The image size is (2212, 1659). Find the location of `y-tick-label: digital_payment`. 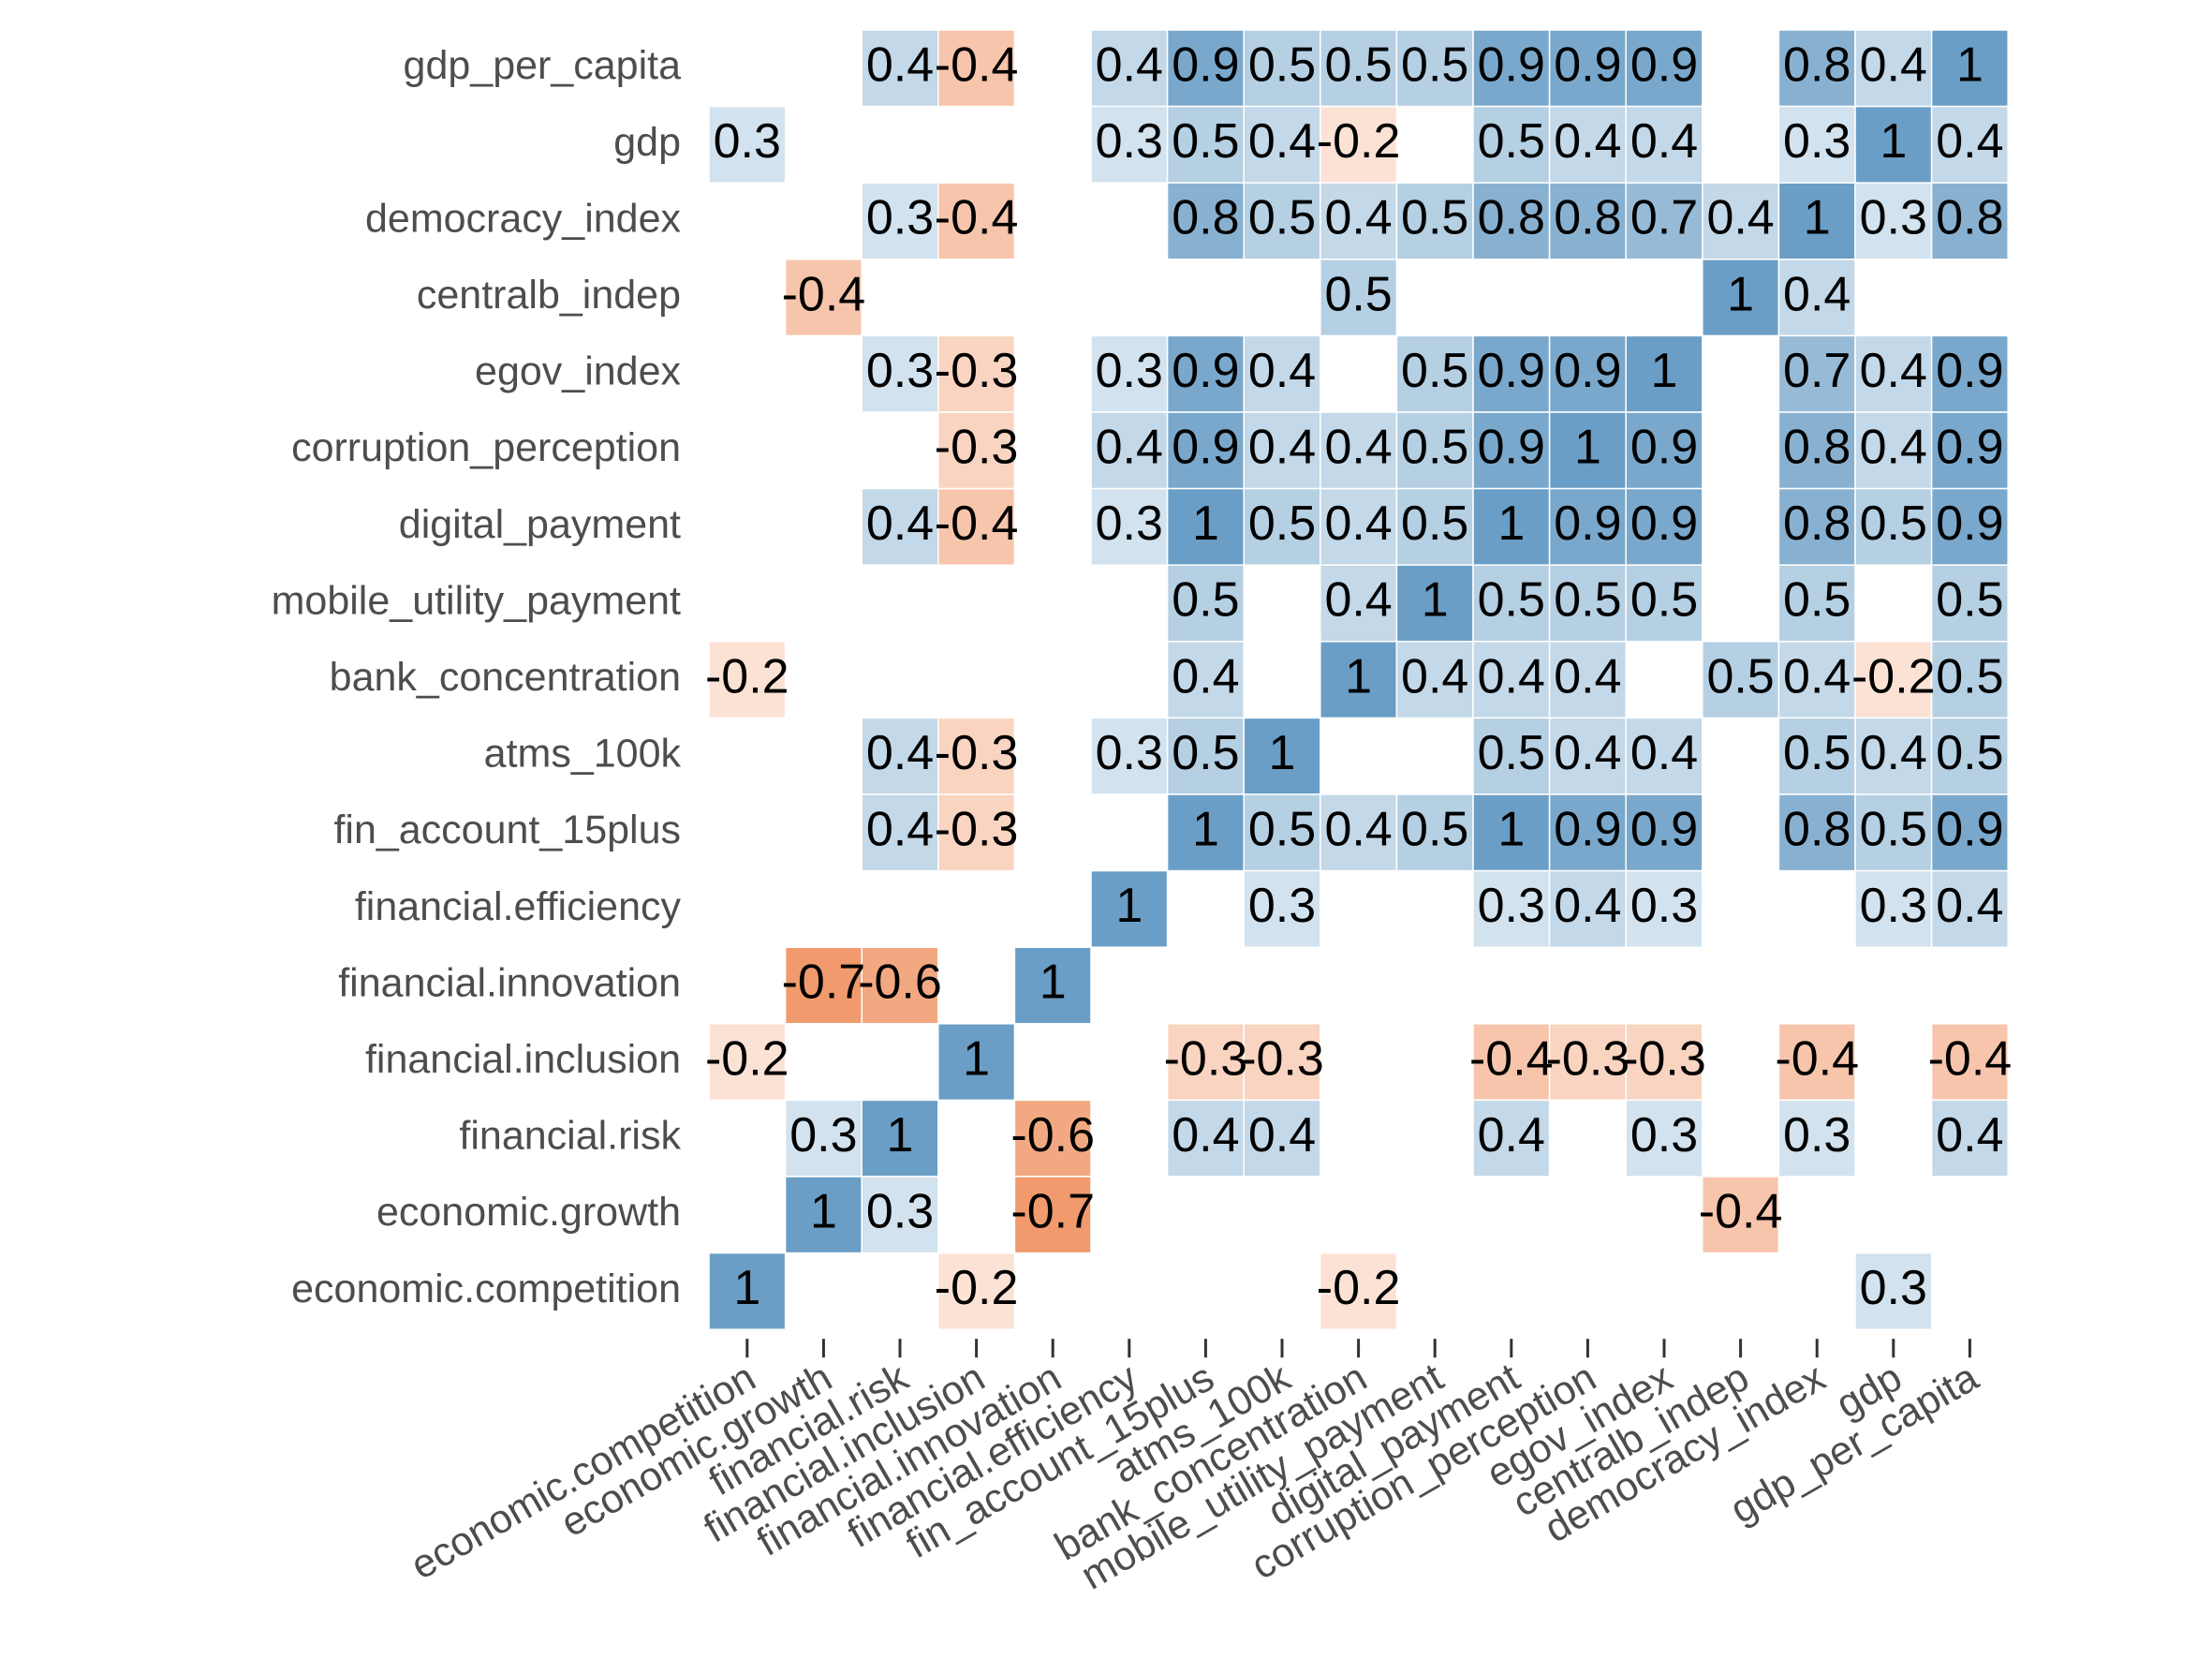

y-tick-label: digital_payment is located at coordinates (540, 524).